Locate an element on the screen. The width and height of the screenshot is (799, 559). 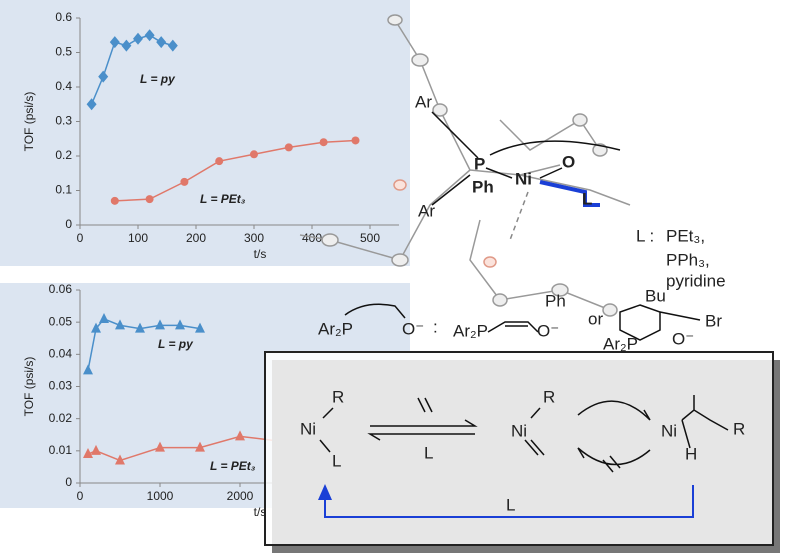
return-arrow is located at coordinates (509, 501).